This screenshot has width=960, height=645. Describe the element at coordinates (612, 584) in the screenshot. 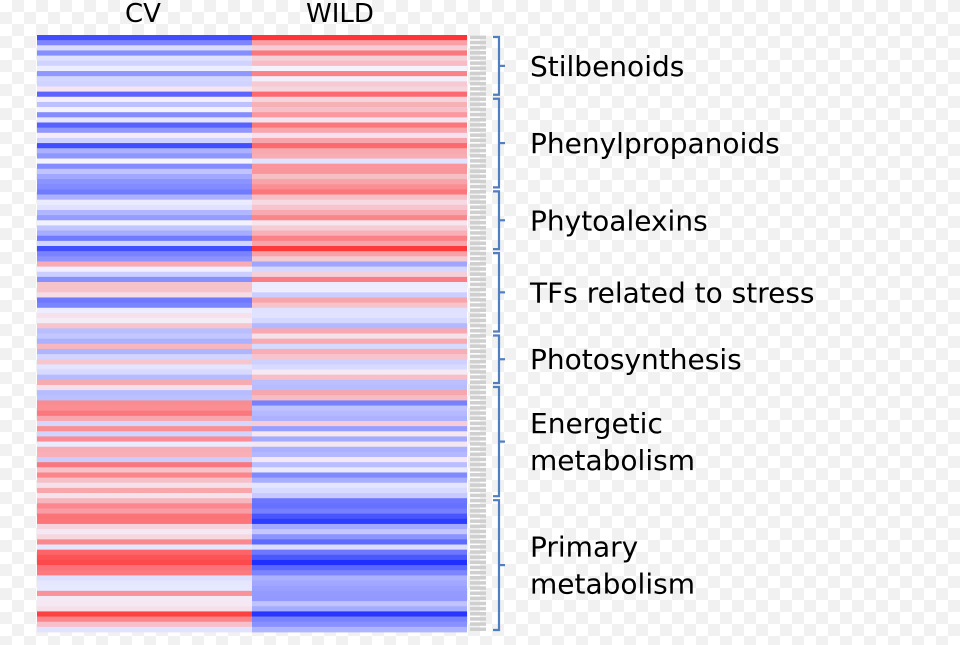

I see `group-label-6-line-1: metabolism` at that location.